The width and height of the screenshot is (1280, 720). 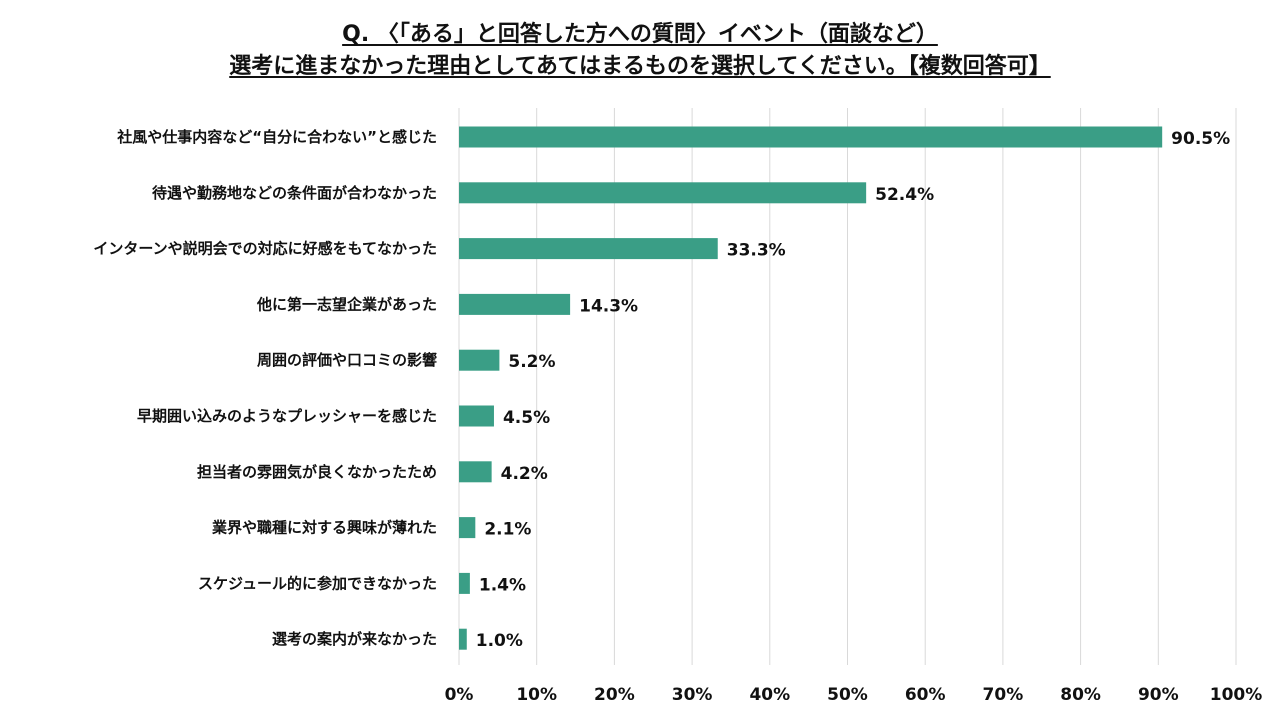 What do you see at coordinates (346, 304) in the screenshot?
I see `category-label: 他に第一志望企業があった` at bounding box center [346, 304].